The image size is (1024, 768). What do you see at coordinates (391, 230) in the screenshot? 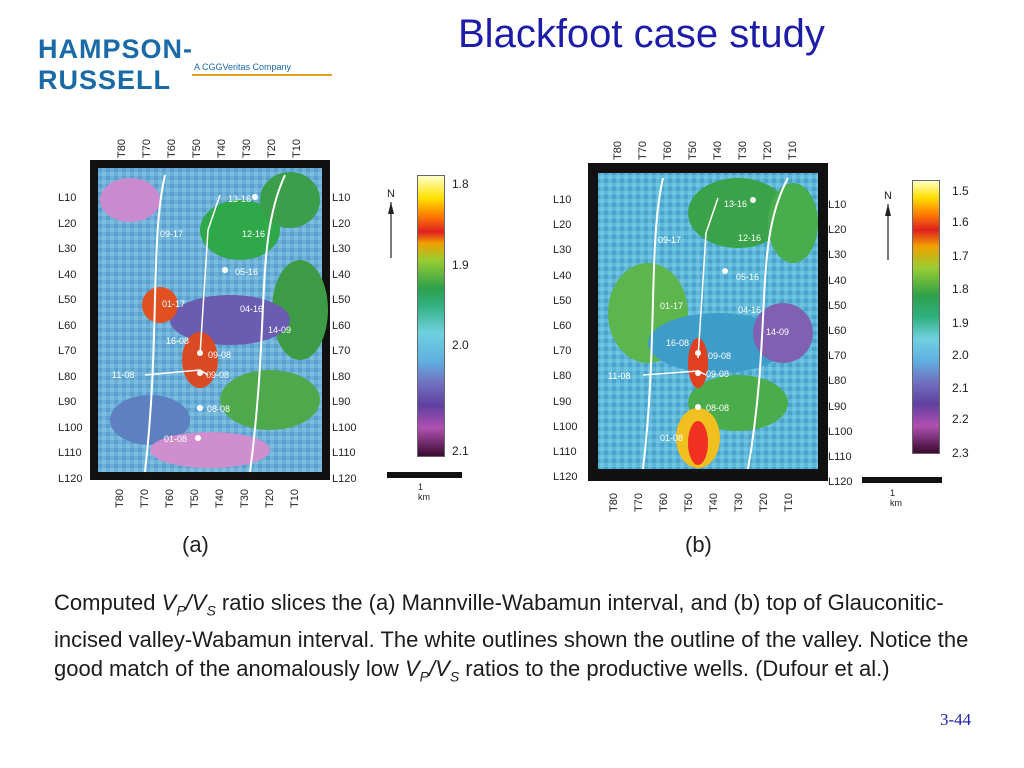
I see `north-arrow-icon` at bounding box center [391, 230].